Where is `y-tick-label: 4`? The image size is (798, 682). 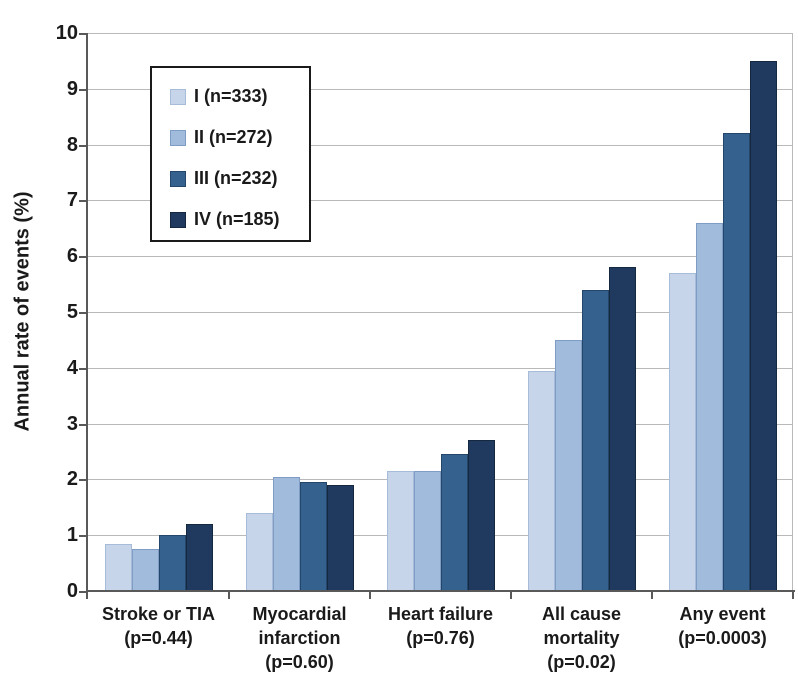
y-tick-label: 4 is located at coordinates (72, 368).